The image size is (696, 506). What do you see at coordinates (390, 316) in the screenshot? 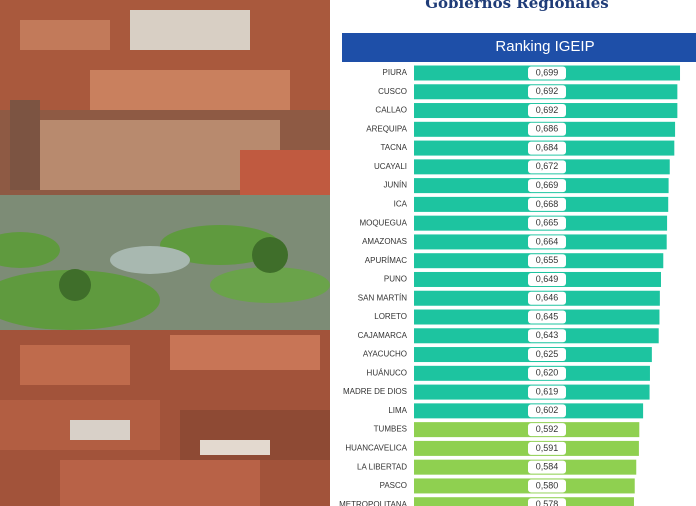
I see `category-label: LORETO` at bounding box center [390, 316].